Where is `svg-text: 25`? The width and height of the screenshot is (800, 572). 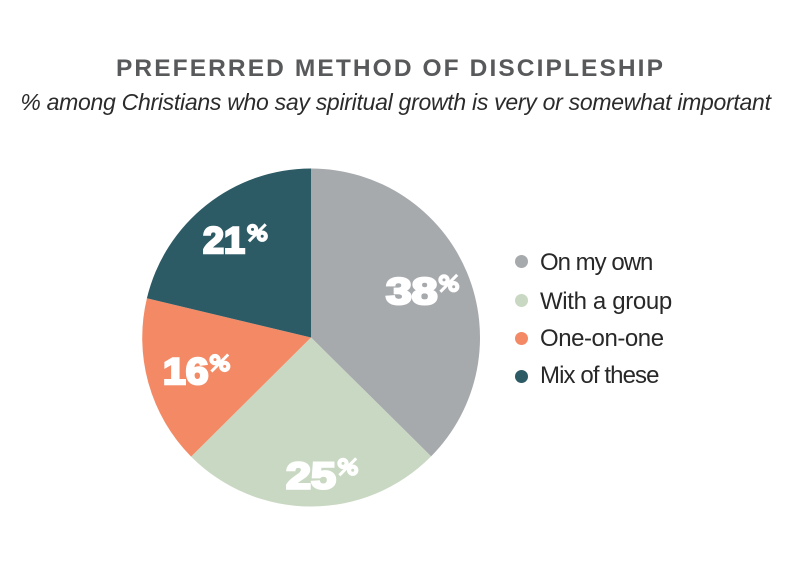
svg-text: 25 is located at coordinates (311, 476).